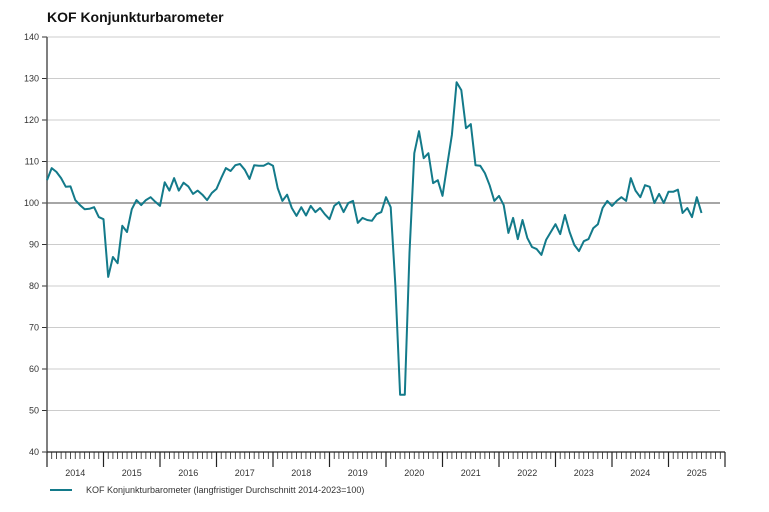 The image size is (769, 512). Describe the element at coordinates (34, 245) in the screenshot. I see `y-tick-label: 90` at that location.